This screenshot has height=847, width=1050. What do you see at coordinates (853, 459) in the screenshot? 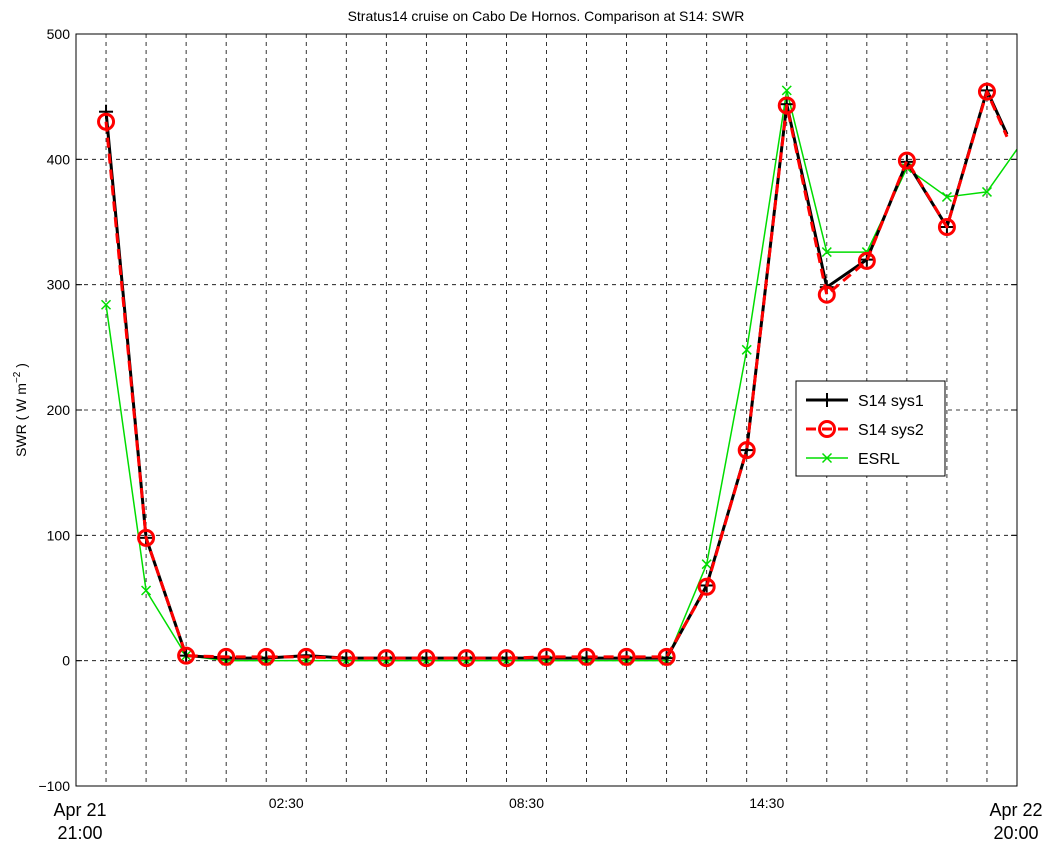
I see `legend-item: ESRL` at bounding box center [853, 459].